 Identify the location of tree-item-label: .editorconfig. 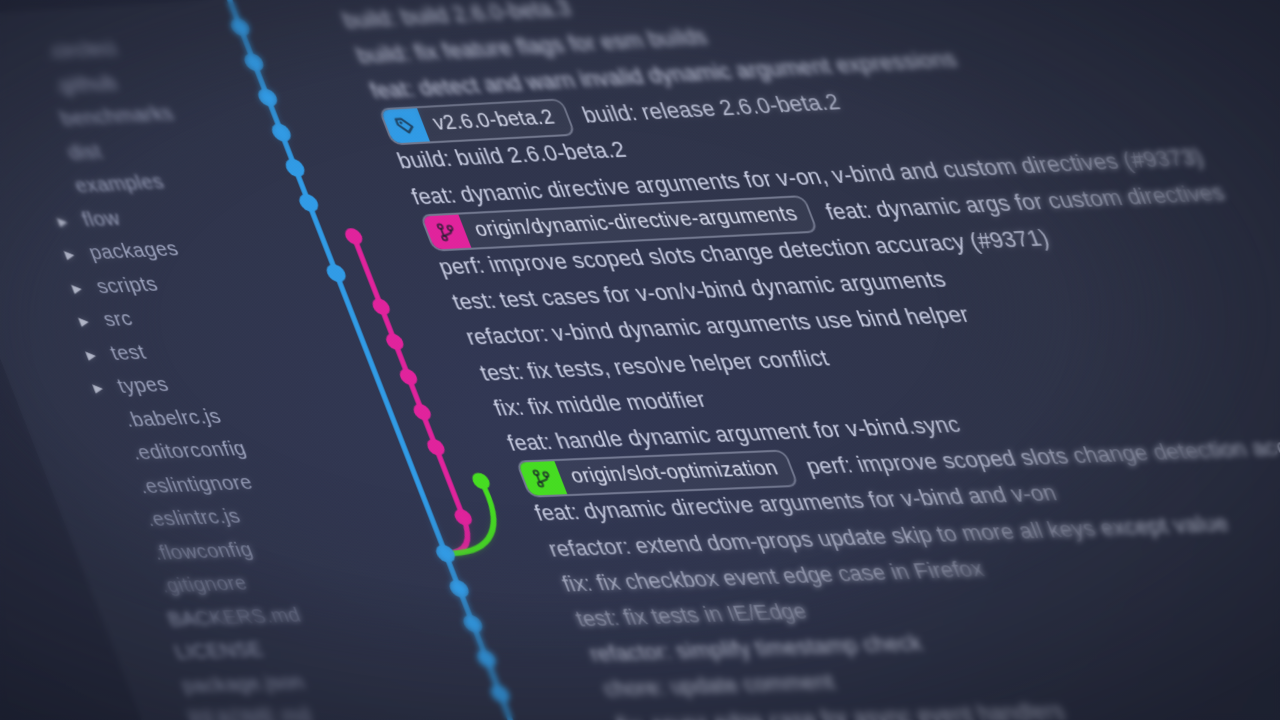
(189, 450).